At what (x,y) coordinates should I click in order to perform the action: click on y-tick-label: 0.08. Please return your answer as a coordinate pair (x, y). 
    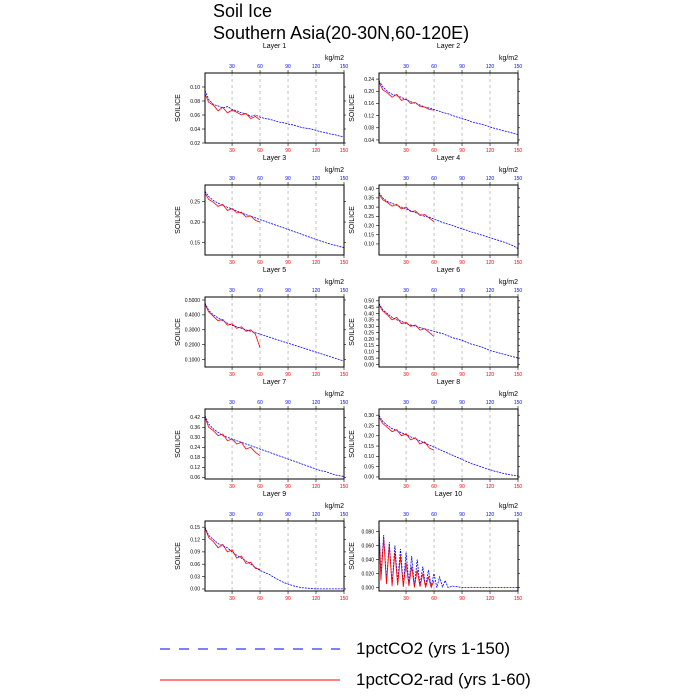
    Looking at the image, I should click on (369, 129).